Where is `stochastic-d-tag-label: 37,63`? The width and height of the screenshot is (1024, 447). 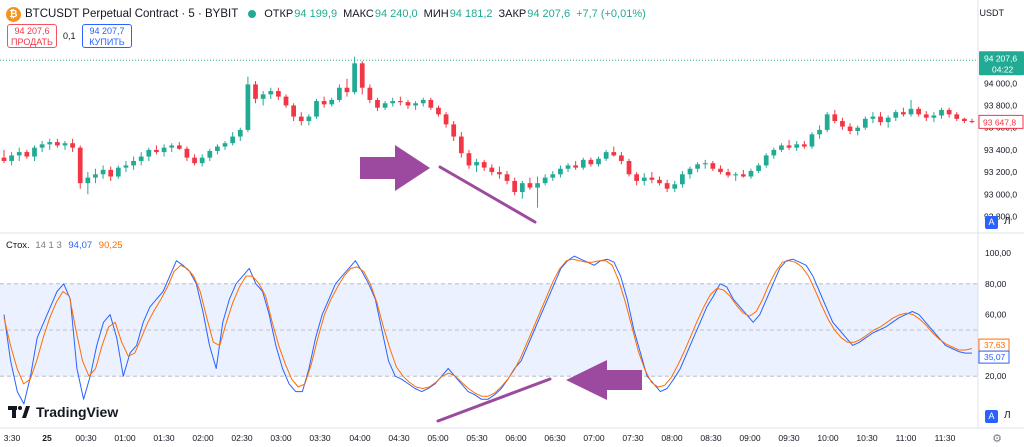 stochastic-d-tag-label: 37,63 is located at coordinates (995, 345).